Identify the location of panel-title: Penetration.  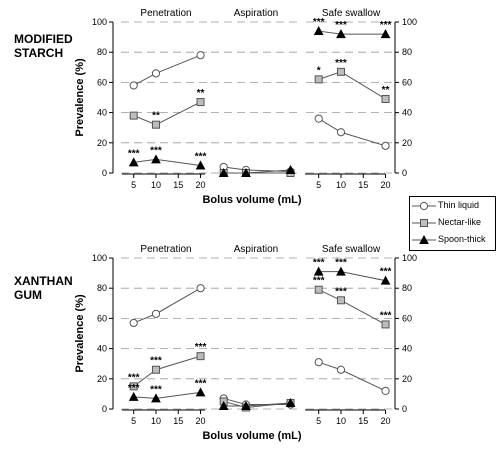
(165, 249).